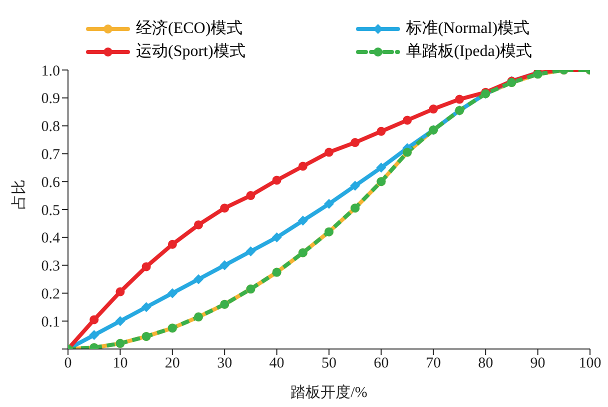 Image resolution: width=608 pixels, height=407 pixels. Describe the element at coordinates (50, 155) in the screenshot. I see `y-tick-label: 0.7` at that location.